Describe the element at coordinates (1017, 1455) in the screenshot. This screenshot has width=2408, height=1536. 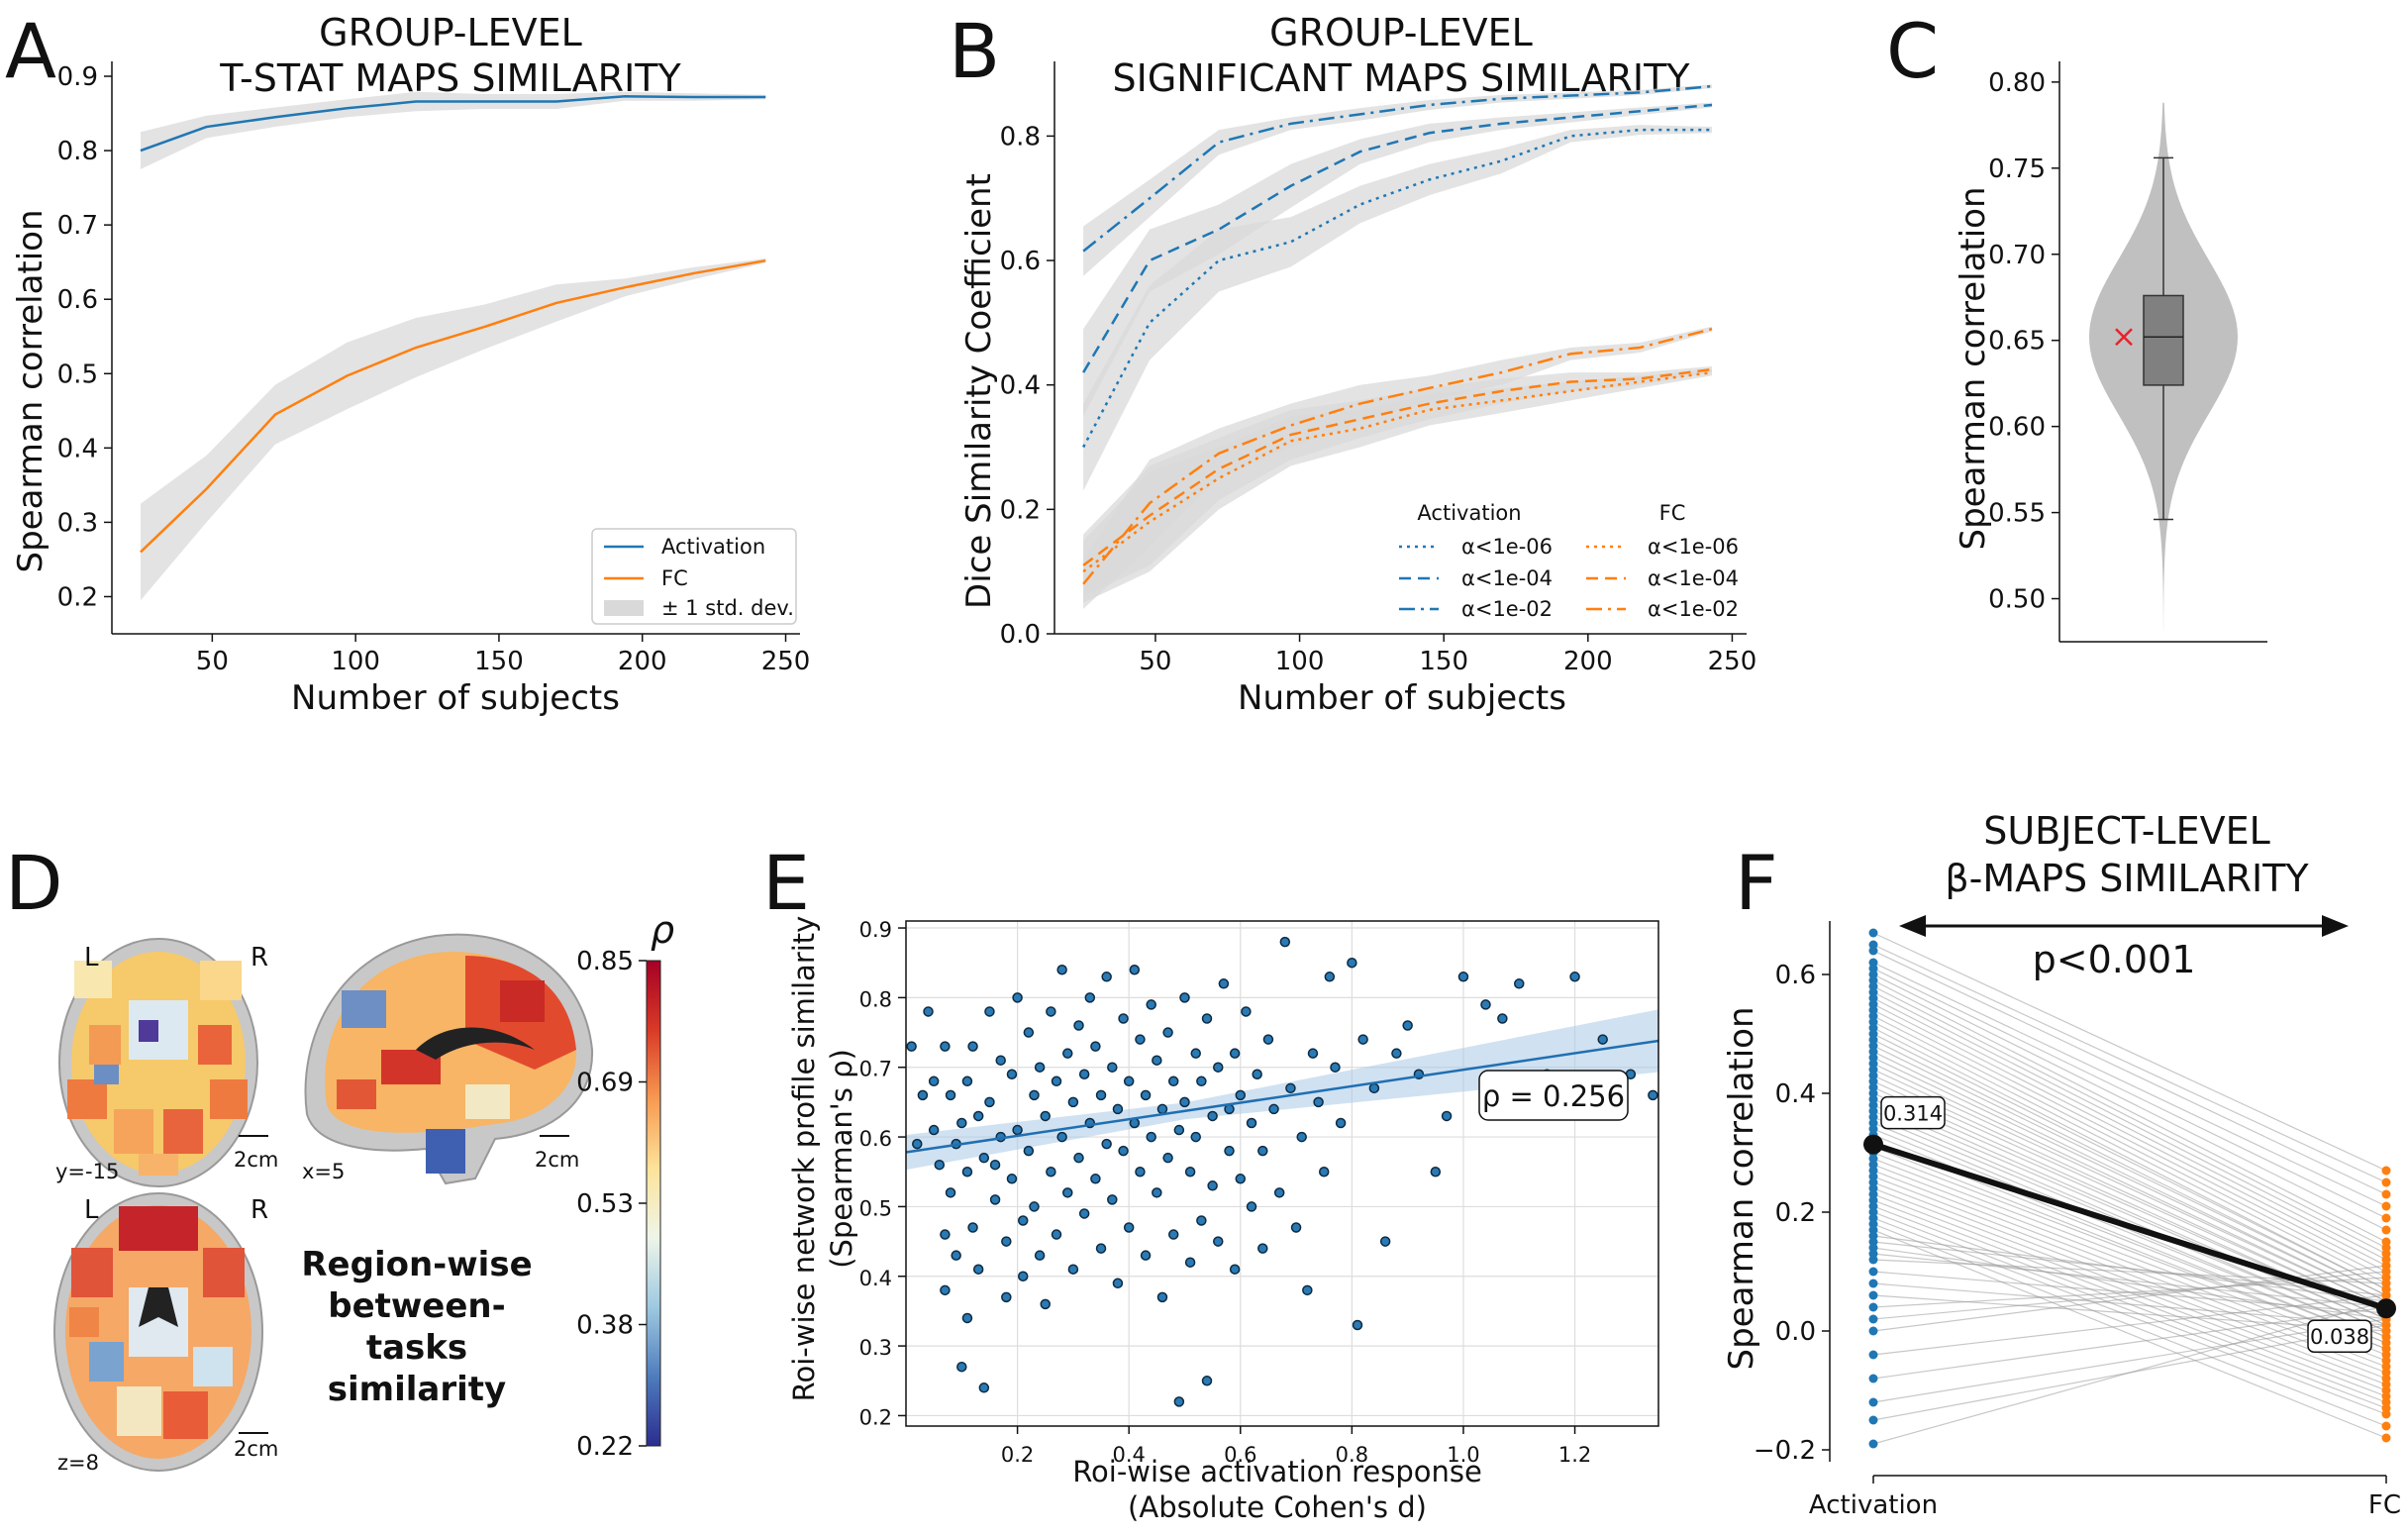
I see `x-tick-label: 0.2` at that location.